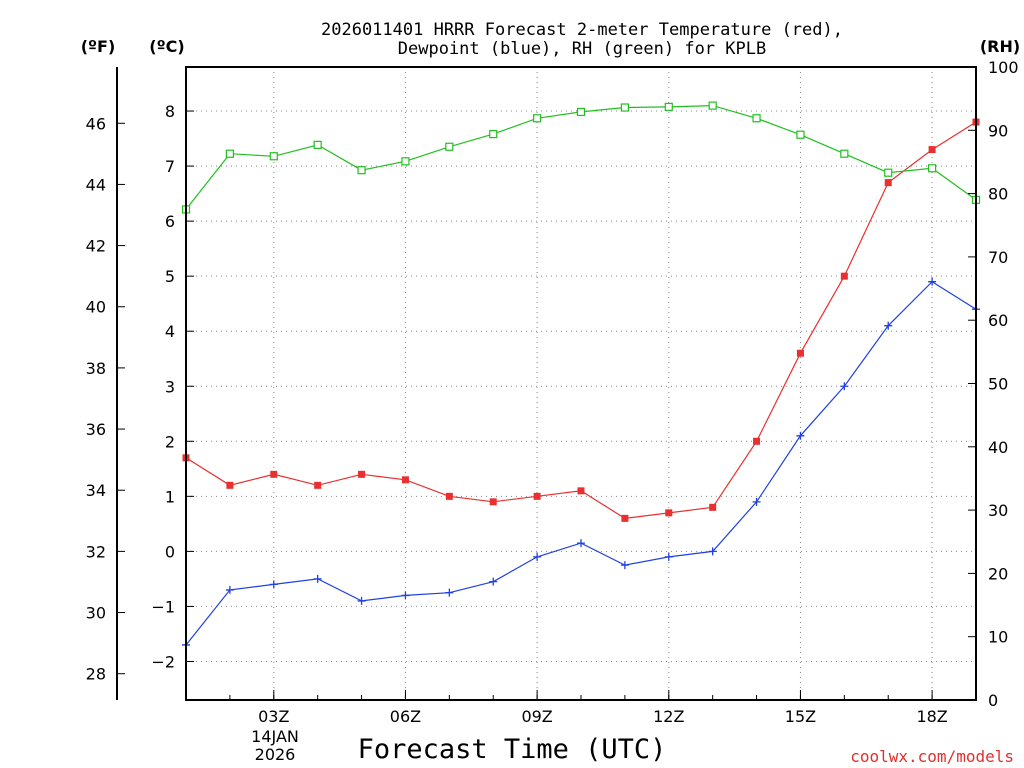 This screenshot has width=1024, height=768. Describe the element at coordinates (931, 716) in the screenshot. I see `time-tick-label: 18Z` at that location.